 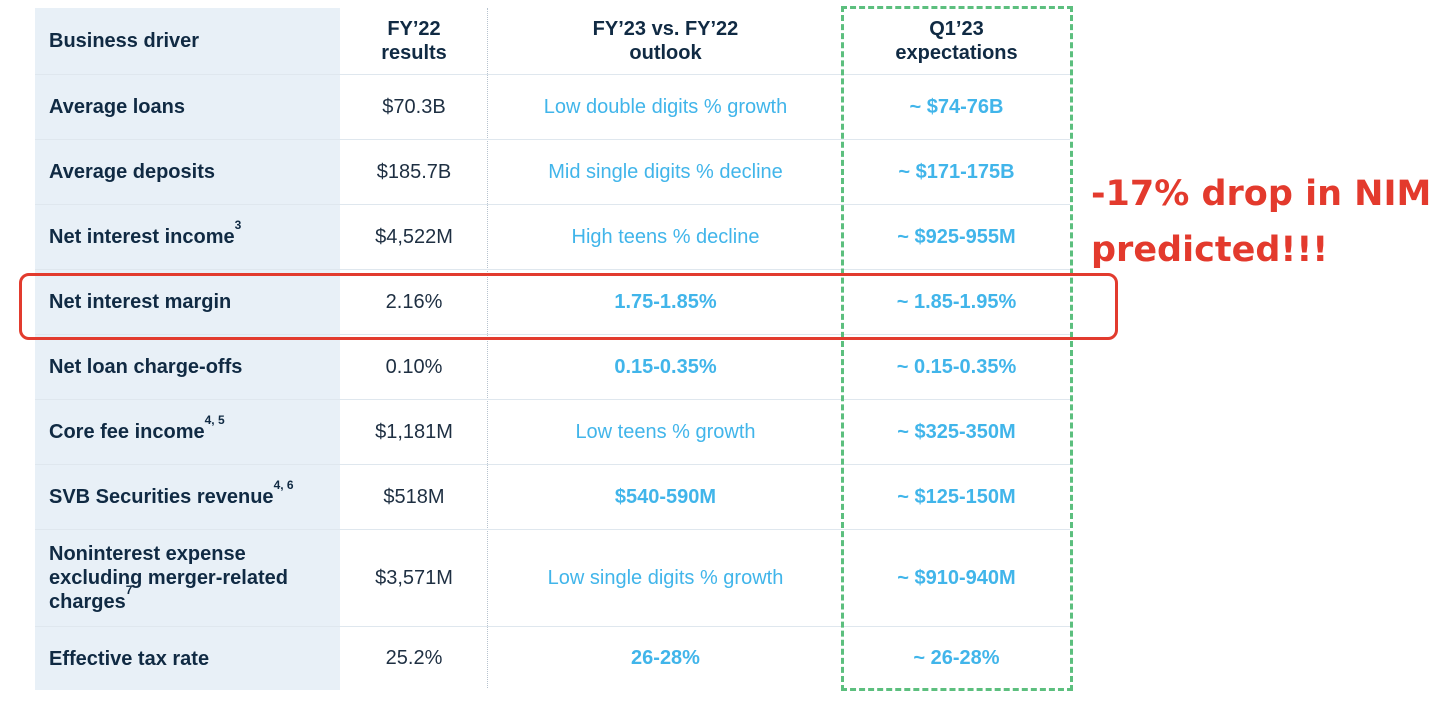 I want to click on driver-label: Effective tax rate, so click(x=129, y=658).